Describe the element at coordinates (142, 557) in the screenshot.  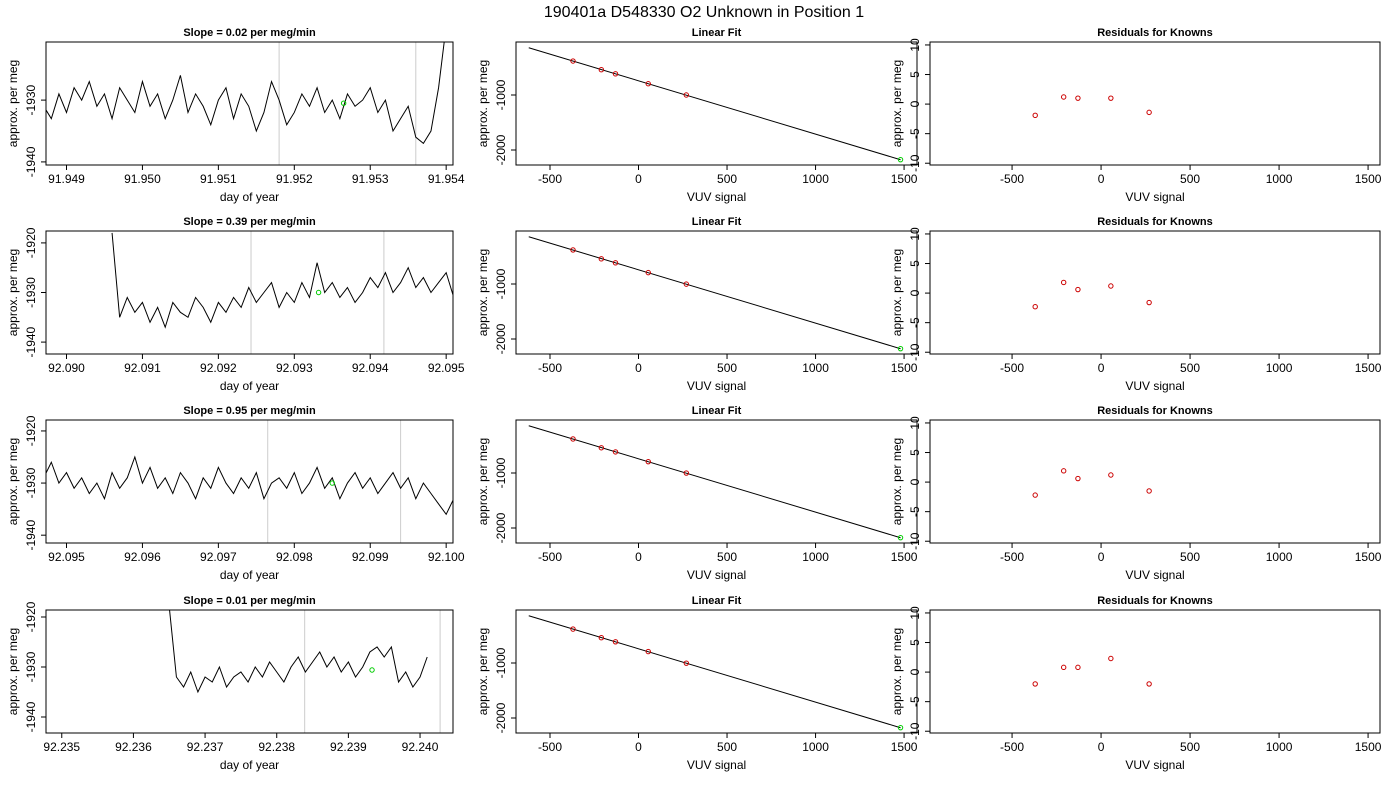
I see `x-tick-label: 92.096` at that location.